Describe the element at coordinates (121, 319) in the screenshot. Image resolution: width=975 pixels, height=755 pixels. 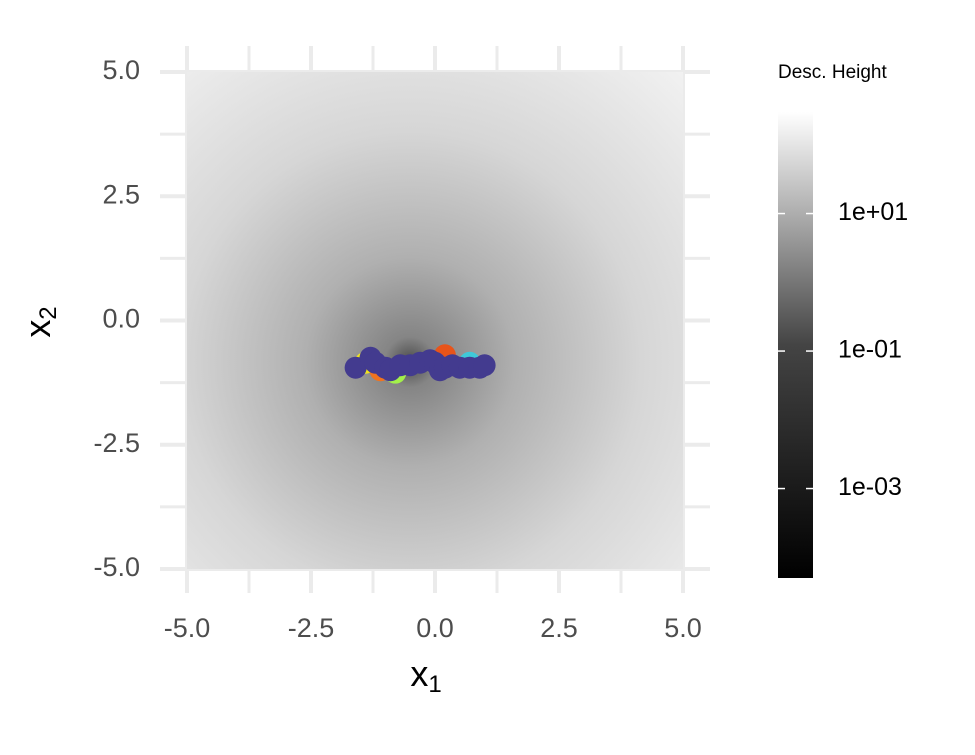
I see `y-tick-label: 0.0` at that location.